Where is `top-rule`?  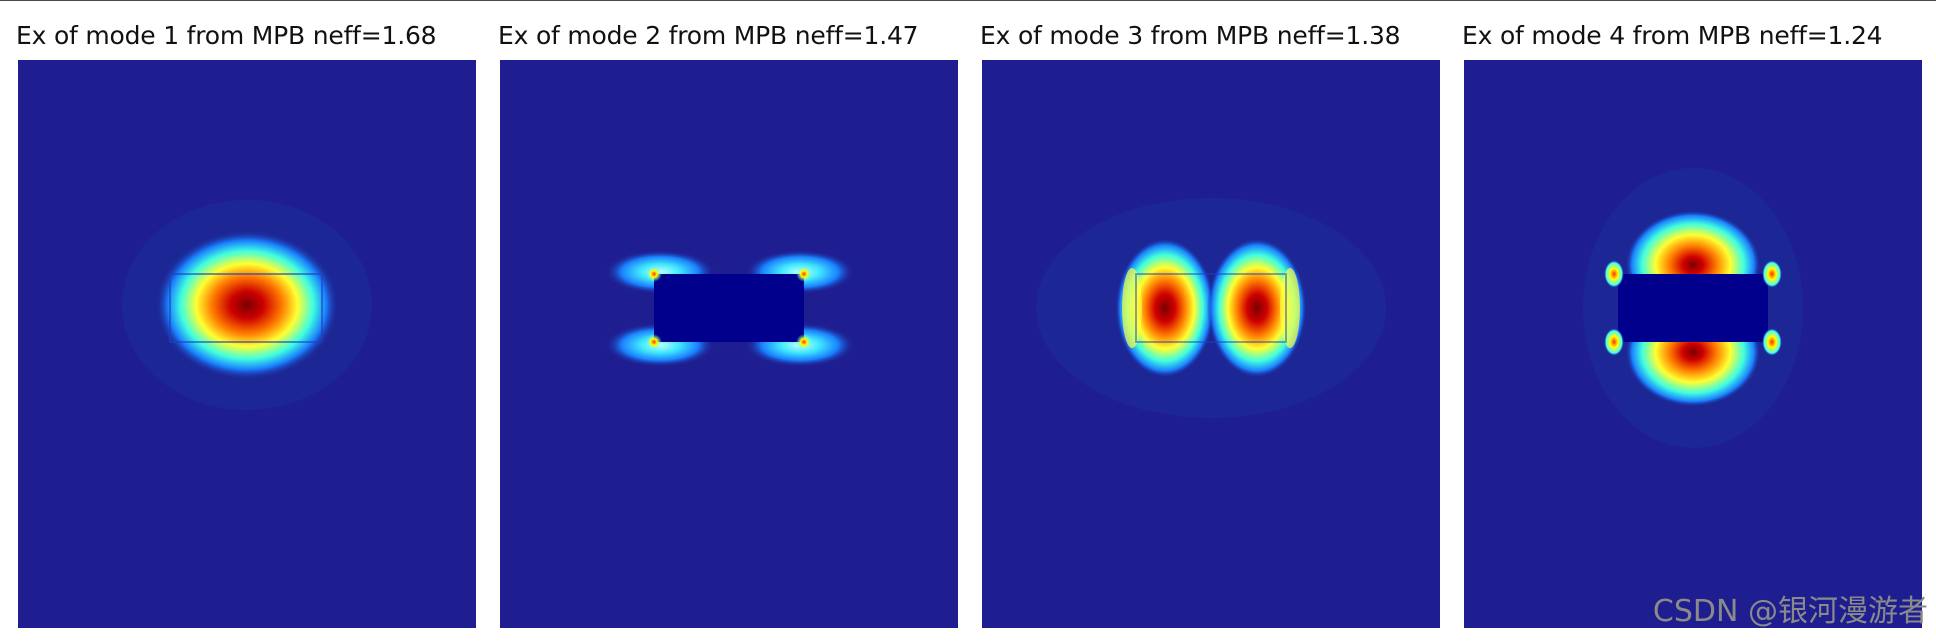 top-rule is located at coordinates (968, 0).